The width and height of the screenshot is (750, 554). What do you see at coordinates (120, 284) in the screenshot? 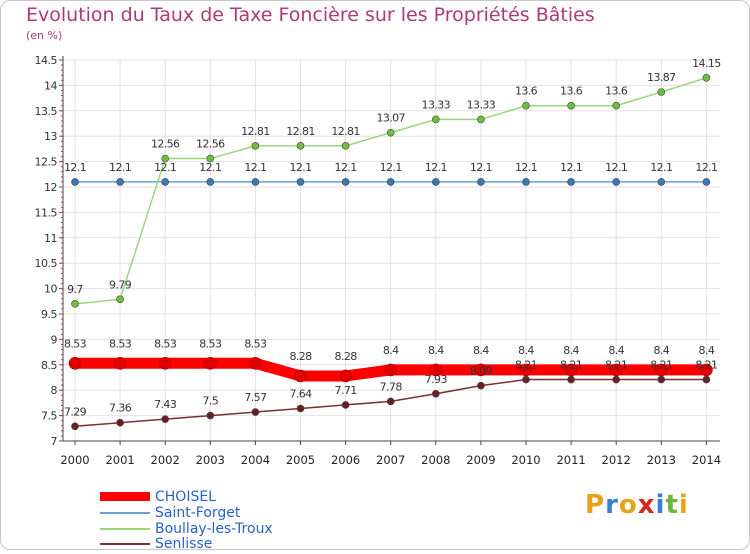
I see `data-label: 9.79` at bounding box center [120, 284].